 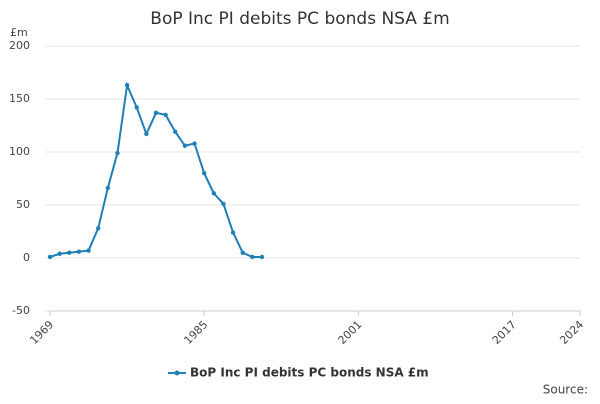 What do you see at coordinates (19, 32) in the screenshot?
I see `y-axis-label: £m` at bounding box center [19, 32].